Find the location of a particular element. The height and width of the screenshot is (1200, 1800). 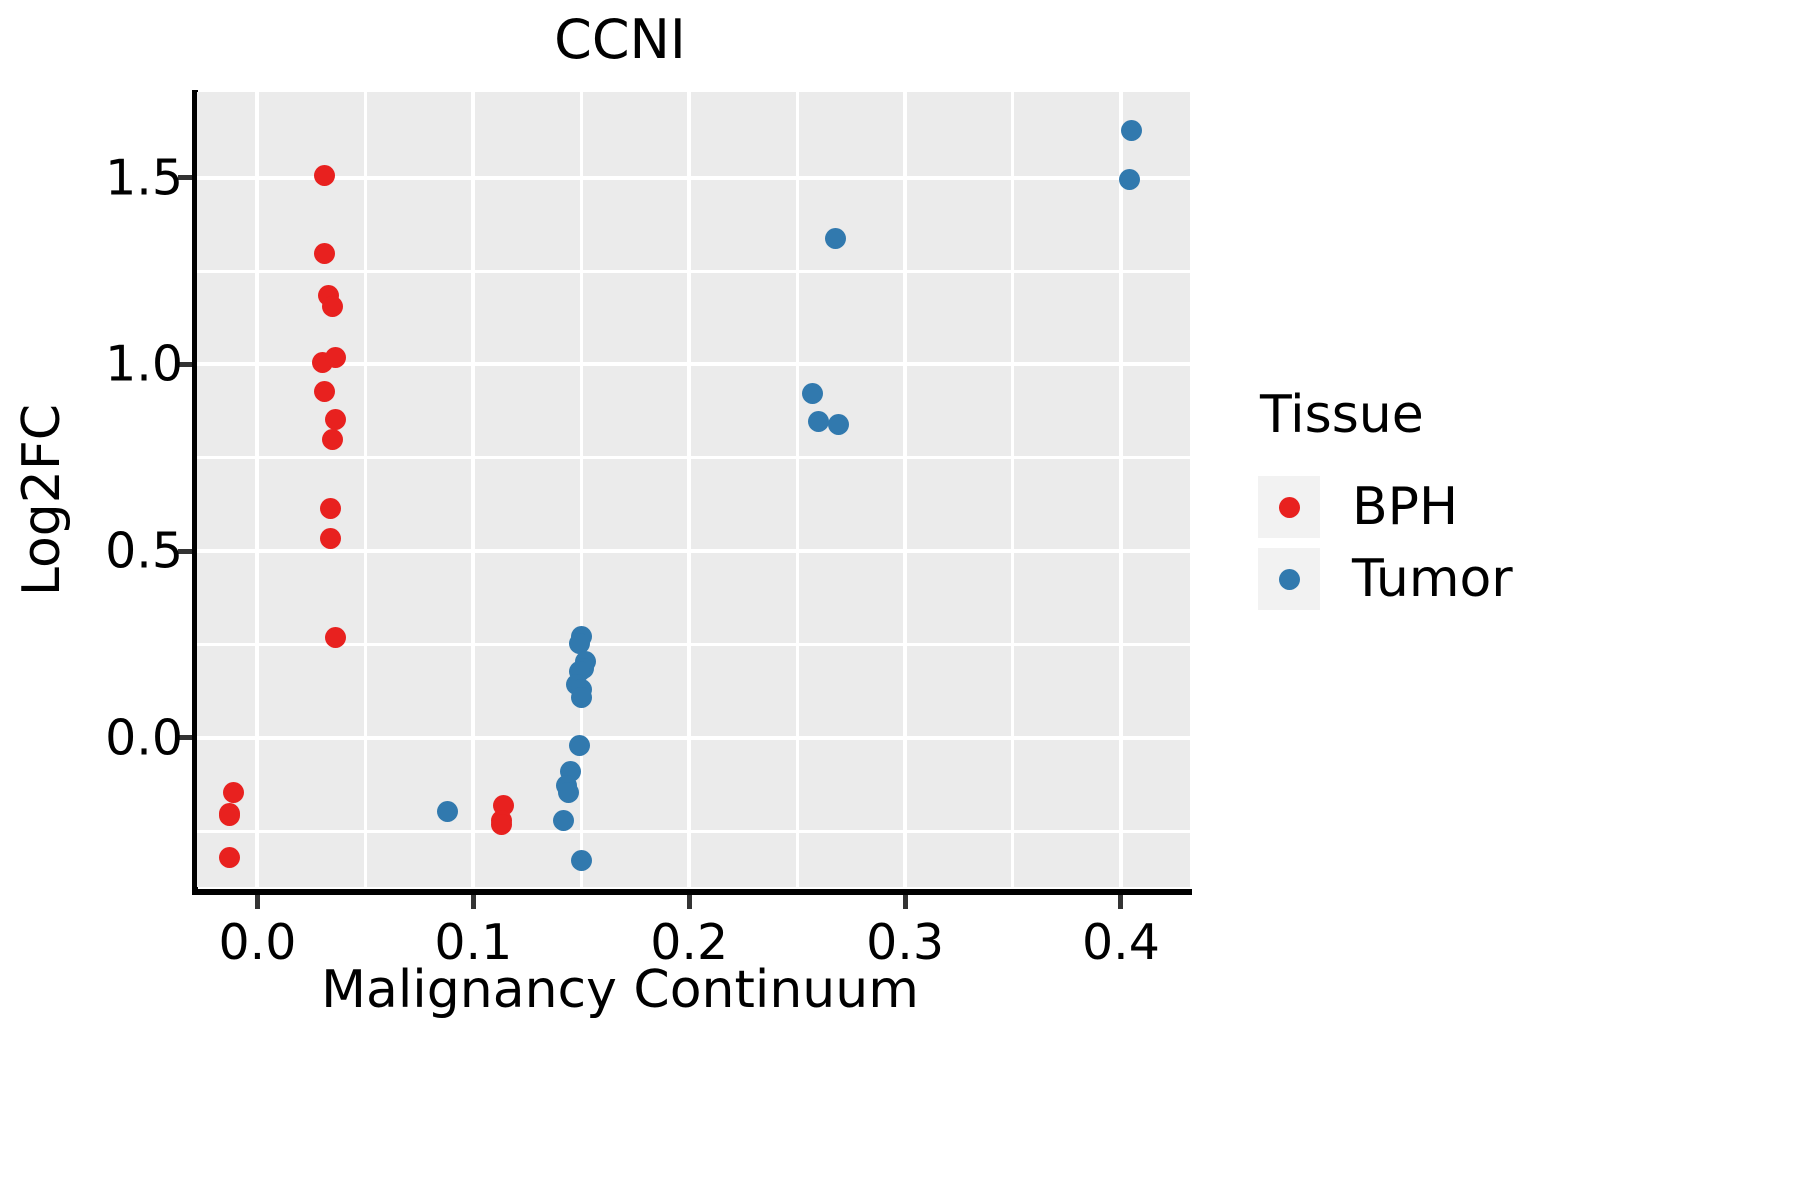

legend-item-tumor: Tumor is located at coordinates (1518, 579).